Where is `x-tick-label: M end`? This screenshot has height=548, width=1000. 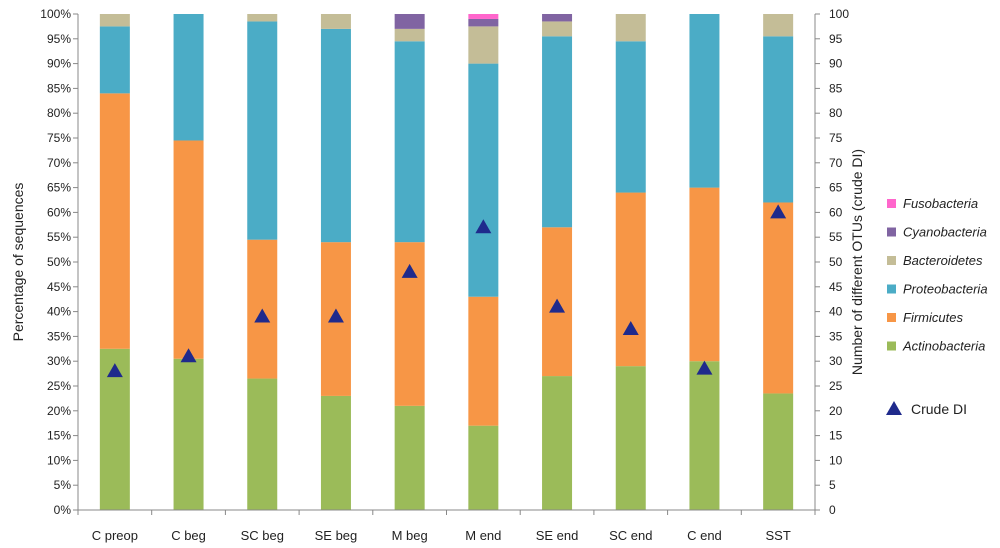
x-tick-label: M end is located at coordinates (483, 535).